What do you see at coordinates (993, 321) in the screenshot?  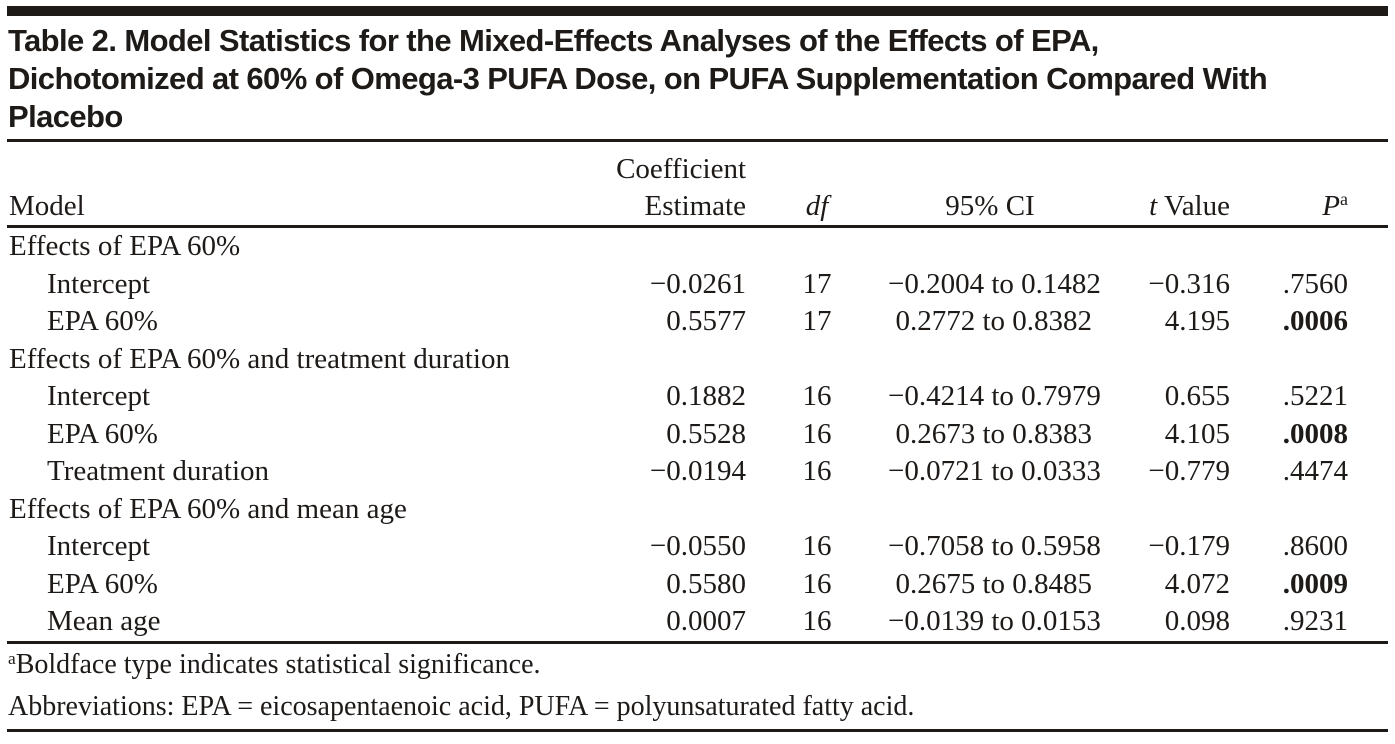 I see `cell-ci: 0.2772 to 0.8382` at bounding box center [993, 321].